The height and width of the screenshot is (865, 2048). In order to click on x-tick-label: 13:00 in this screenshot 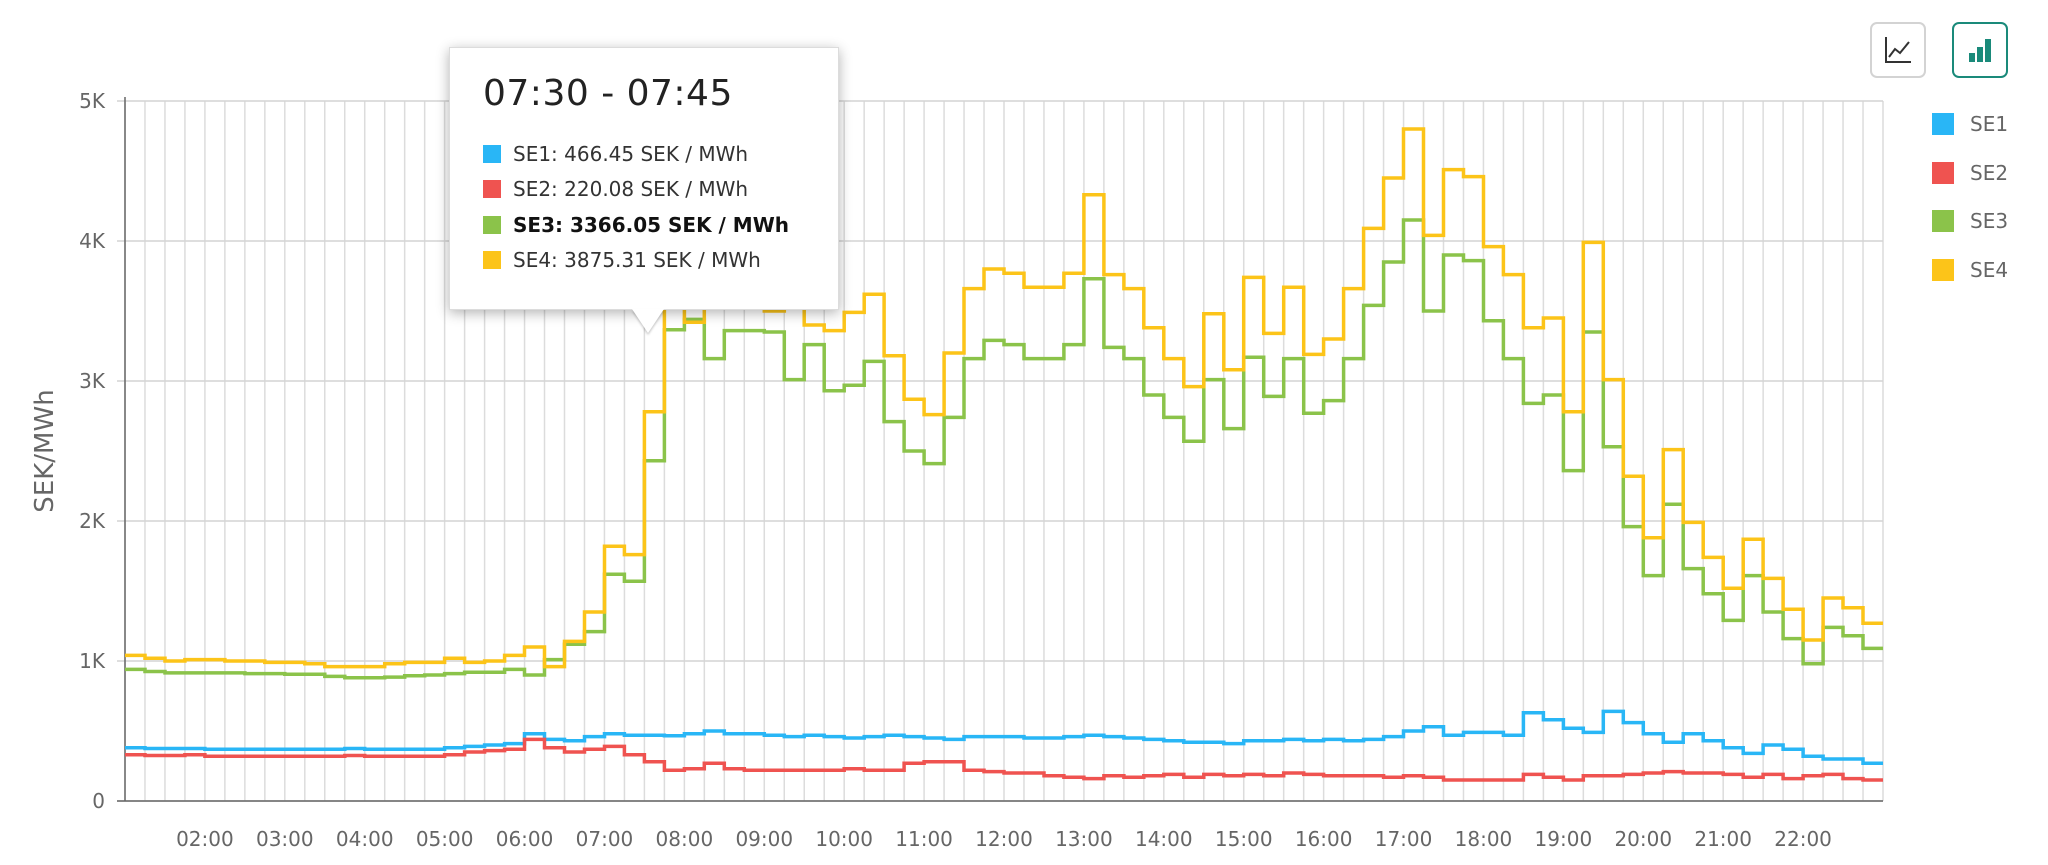, I will do `click(1084, 839)`.